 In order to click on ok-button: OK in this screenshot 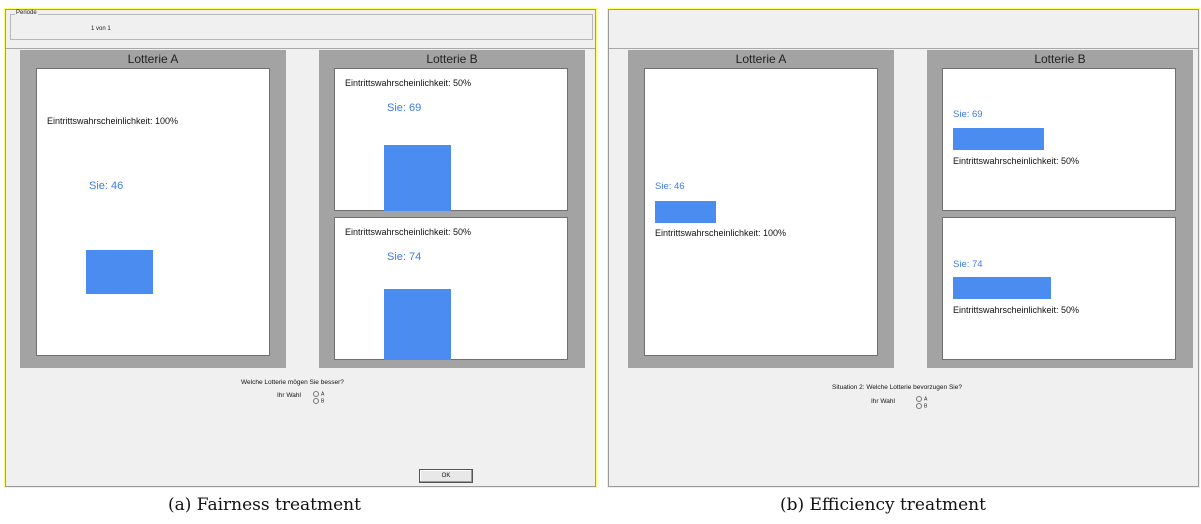, I will do `click(446, 476)`.